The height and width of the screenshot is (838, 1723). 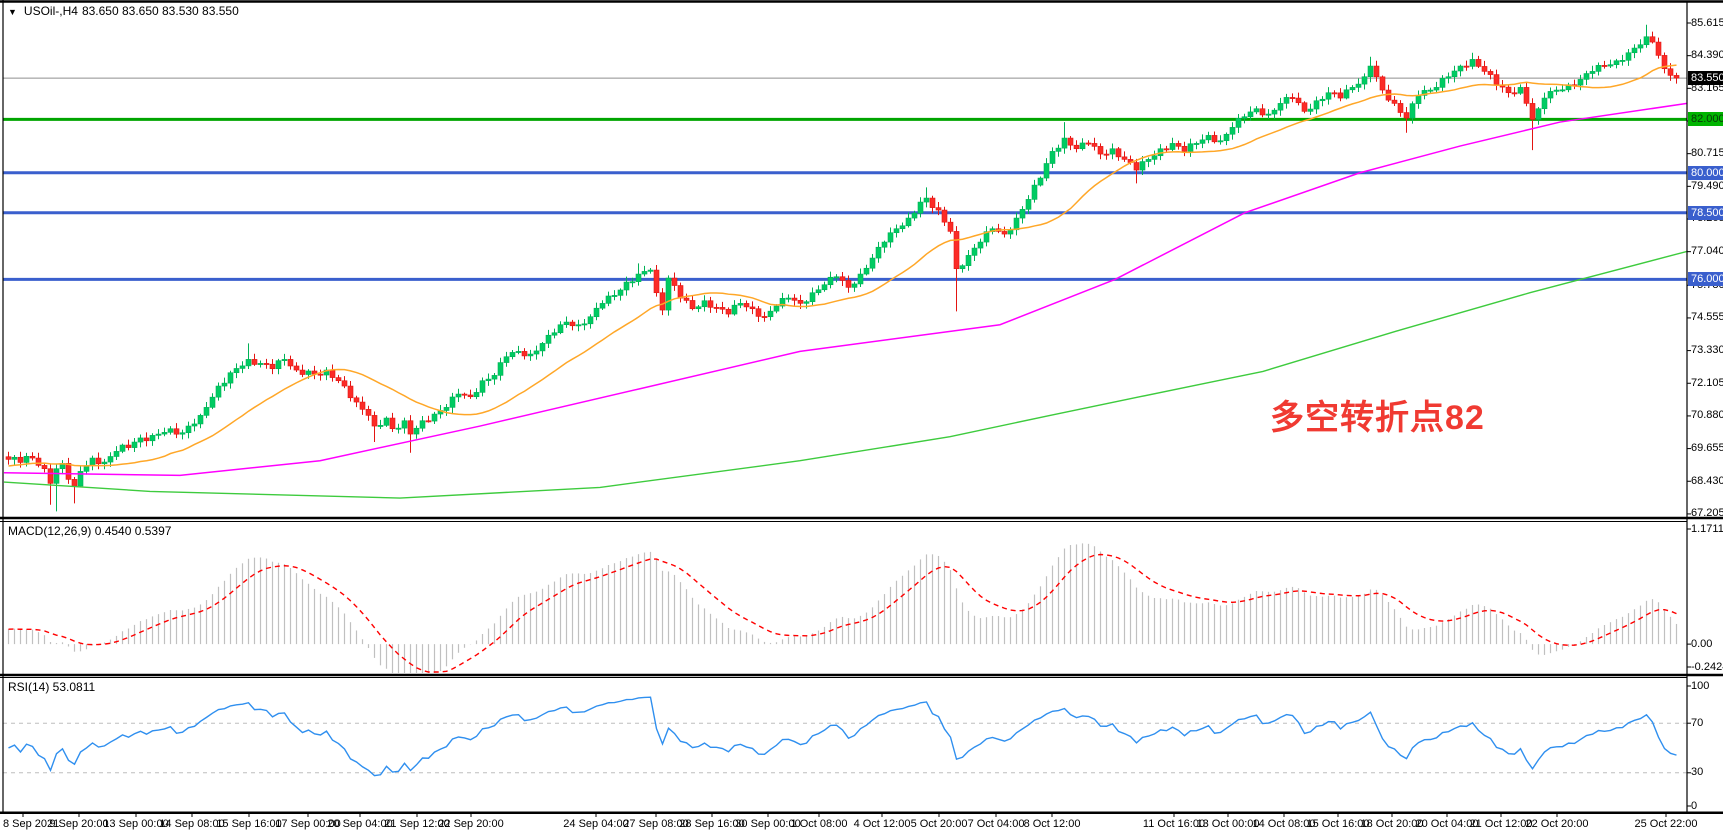 What do you see at coordinates (1174, 824) in the screenshot?
I see `time-axis-label: 11 Oct 16:00` at bounding box center [1174, 824].